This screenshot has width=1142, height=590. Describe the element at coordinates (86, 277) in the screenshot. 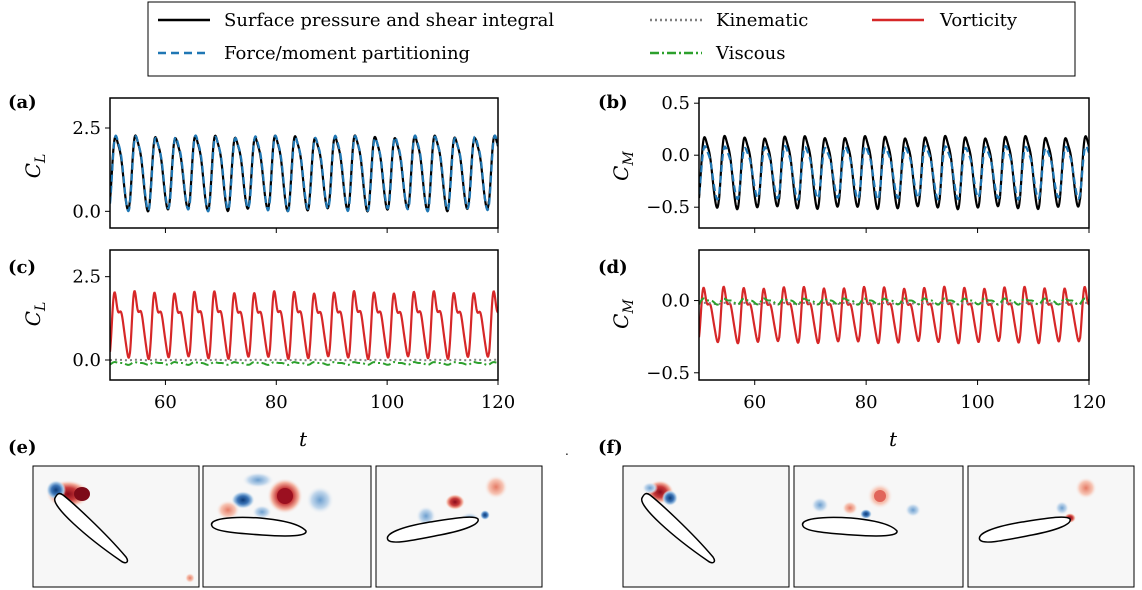

I see `ytick-label-c-1: 2.5` at that location.